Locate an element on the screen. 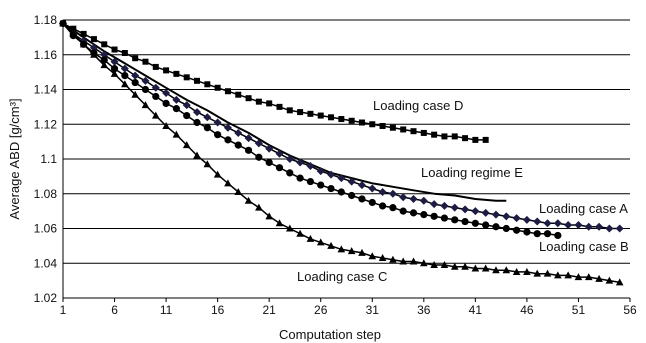  x-tick-label: 6 is located at coordinates (114, 310).